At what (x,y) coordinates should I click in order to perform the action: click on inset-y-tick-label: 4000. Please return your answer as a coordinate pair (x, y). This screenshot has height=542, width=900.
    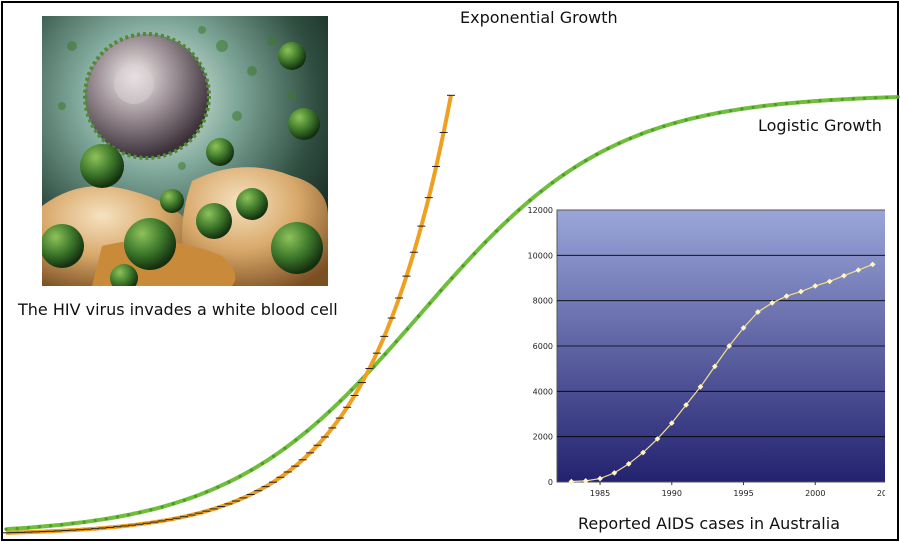
    Looking at the image, I should click on (543, 391).